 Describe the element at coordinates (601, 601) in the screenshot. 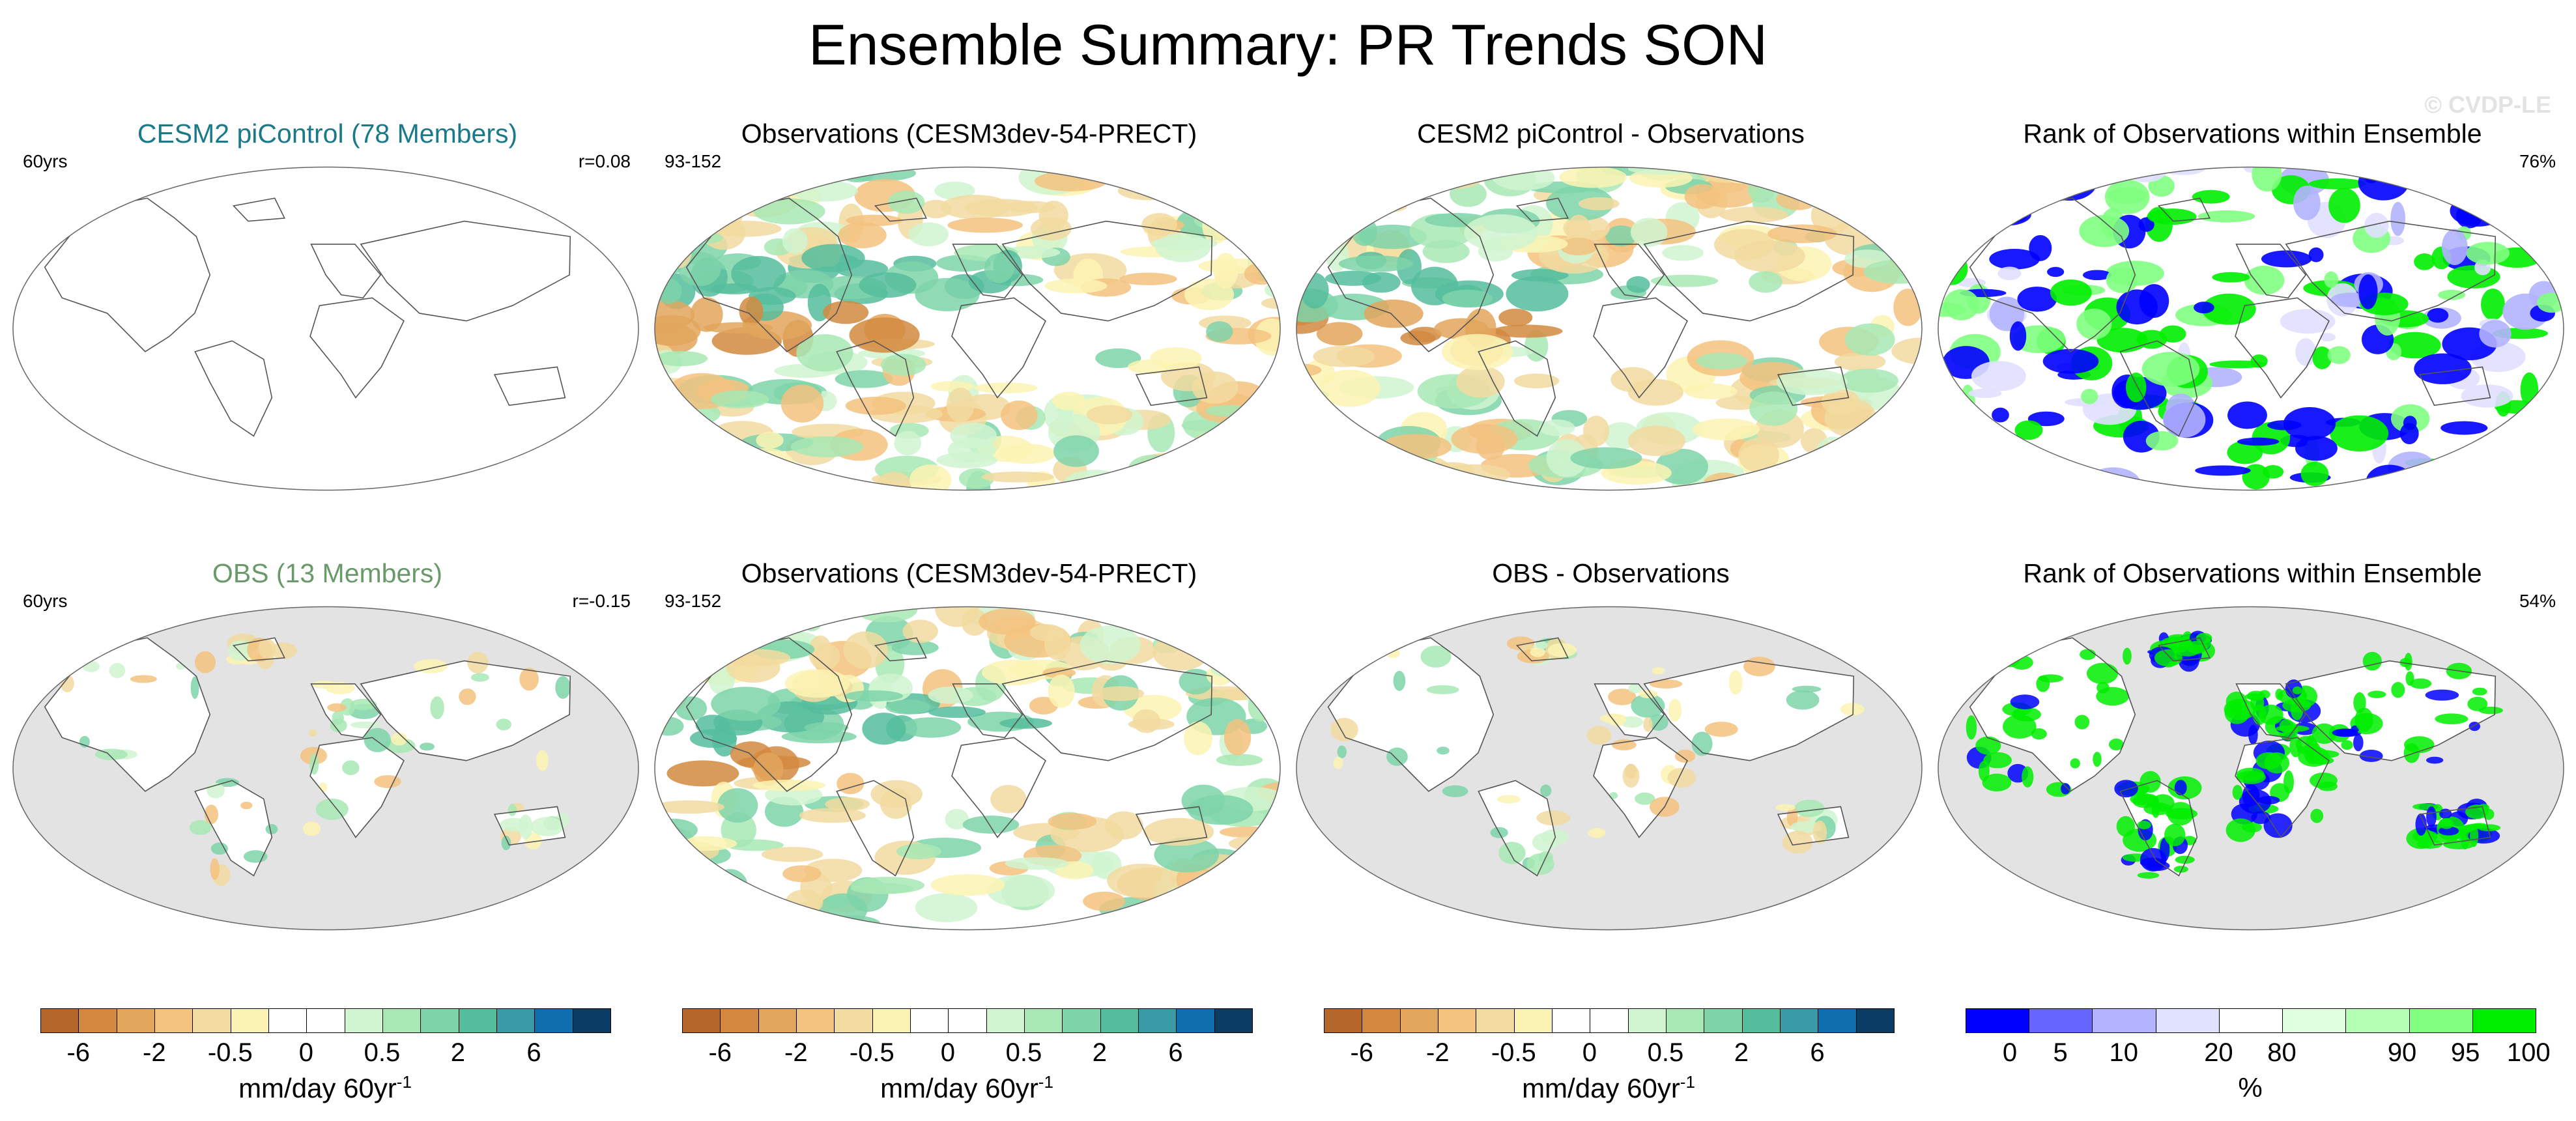

I see `panel-right-label: r=-0.15` at that location.